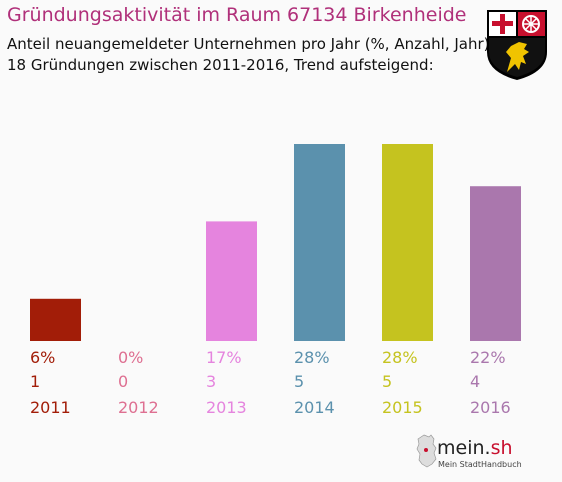 This screenshot has height=482, width=562. Describe the element at coordinates (517, 45) in the screenshot. I see `rheinland-pfalz-coat-of-arms-icon` at that location.